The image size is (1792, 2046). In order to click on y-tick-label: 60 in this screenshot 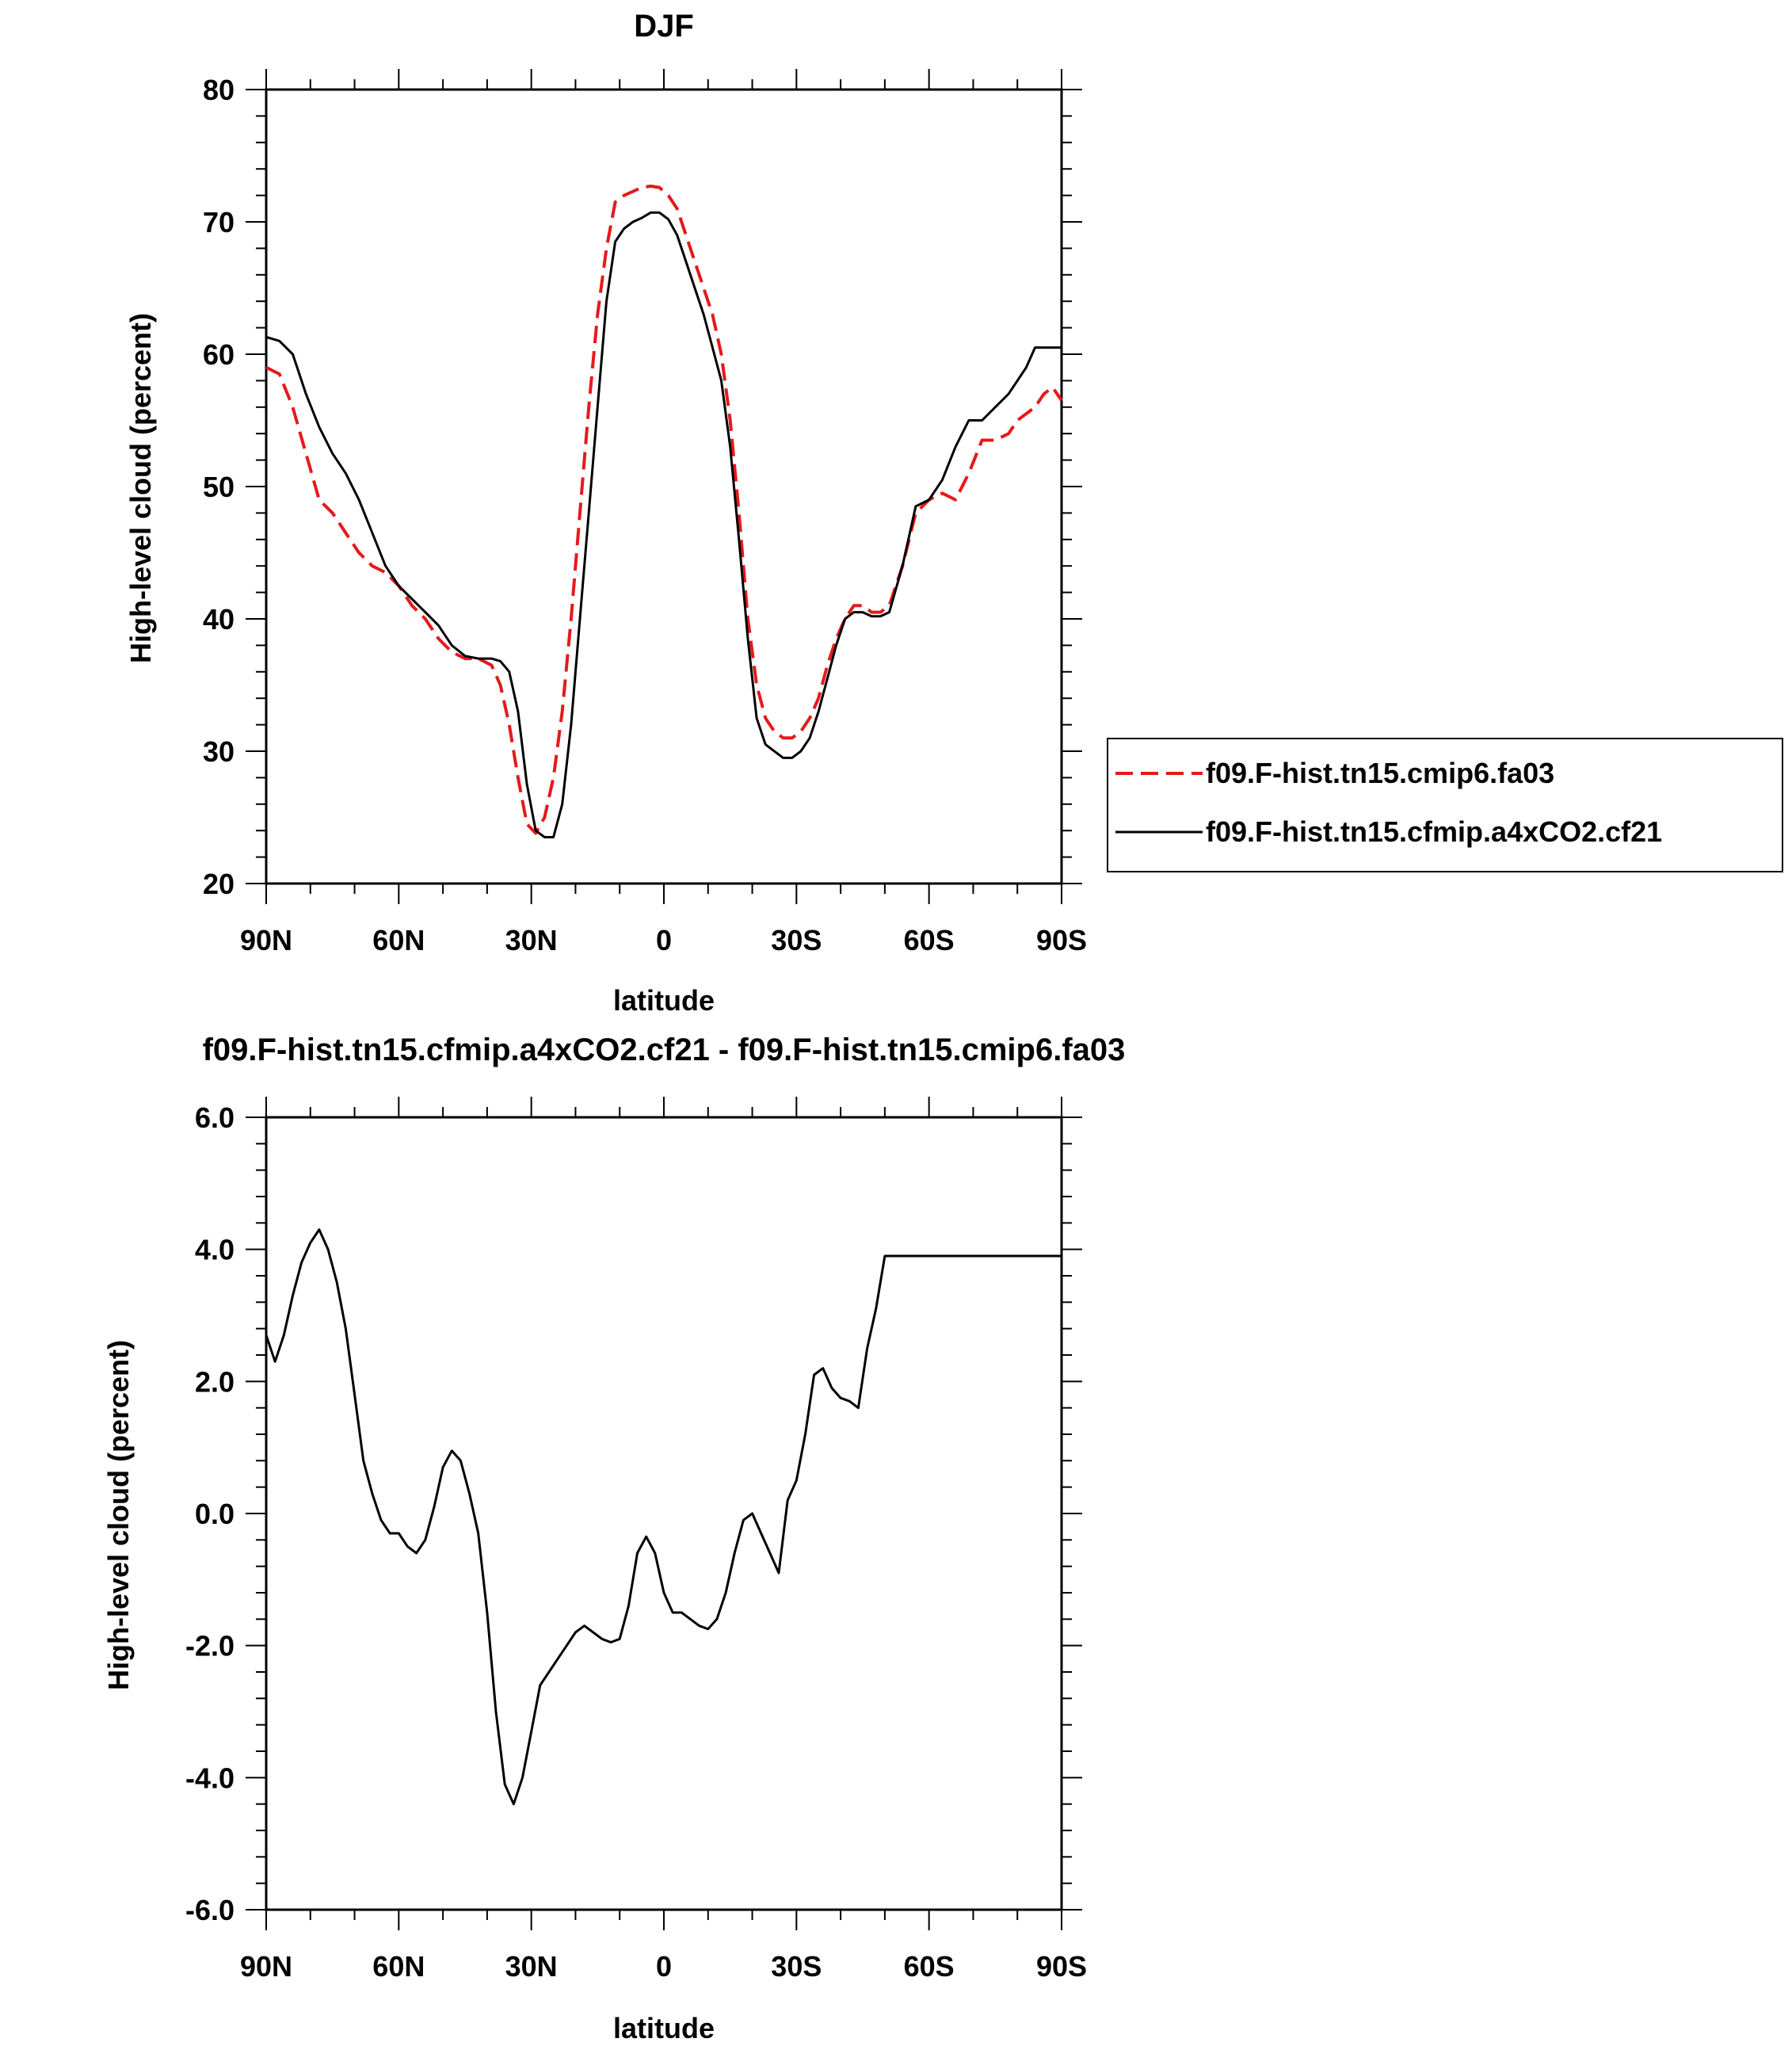, I will do `click(219, 354)`.